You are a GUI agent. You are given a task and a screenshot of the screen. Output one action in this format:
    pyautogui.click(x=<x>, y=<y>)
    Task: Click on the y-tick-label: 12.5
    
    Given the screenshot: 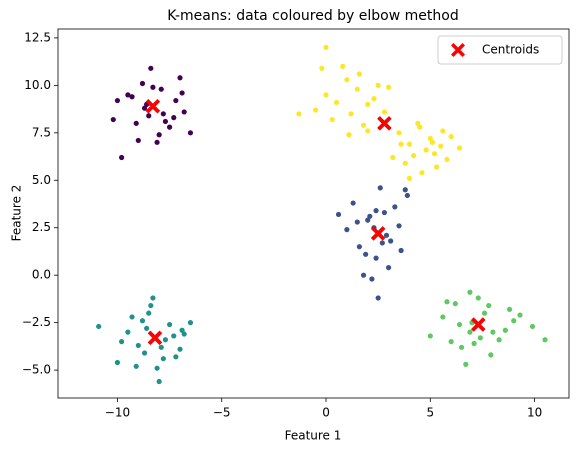 What is the action you would take?
    pyautogui.click(x=37, y=37)
    